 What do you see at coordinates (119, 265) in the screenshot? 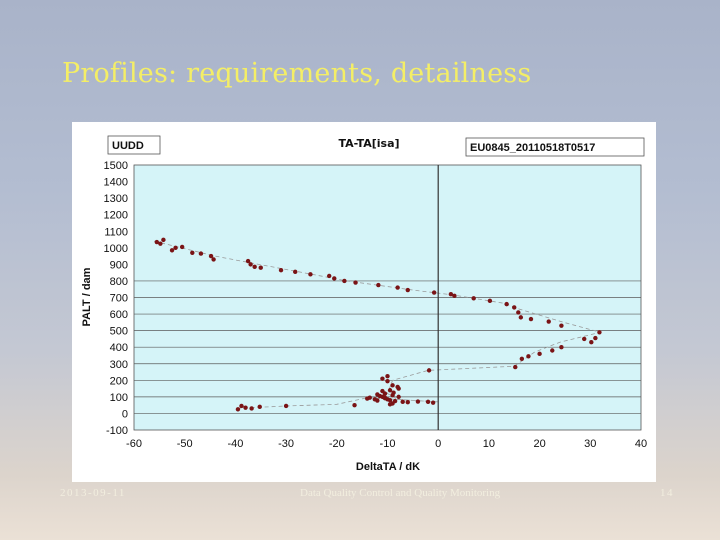
I see `y-tick-label: 900` at bounding box center [119, 265].